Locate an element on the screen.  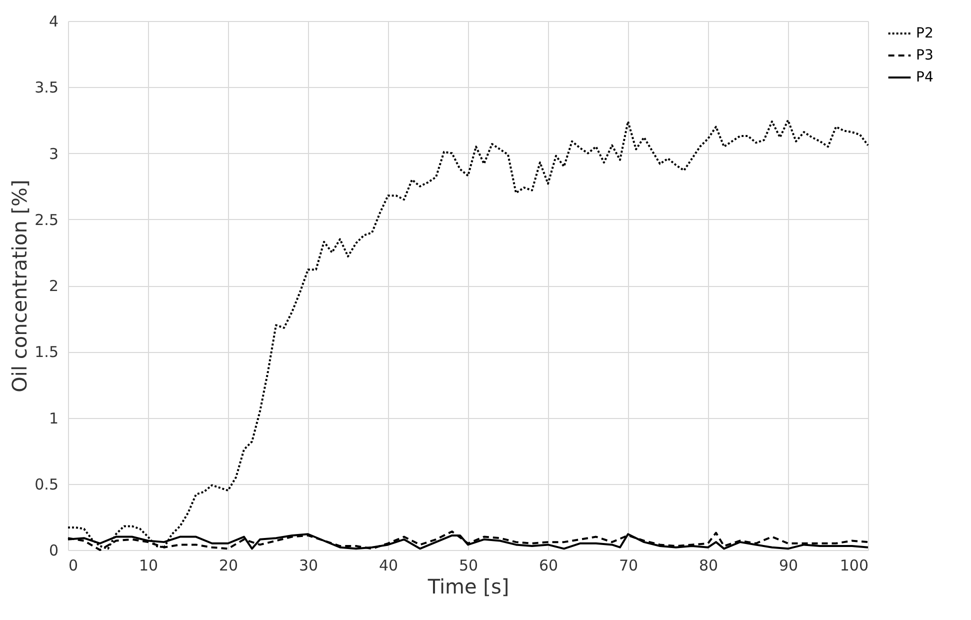
x-tick-label: 70 is located at coordinates (628, 565).